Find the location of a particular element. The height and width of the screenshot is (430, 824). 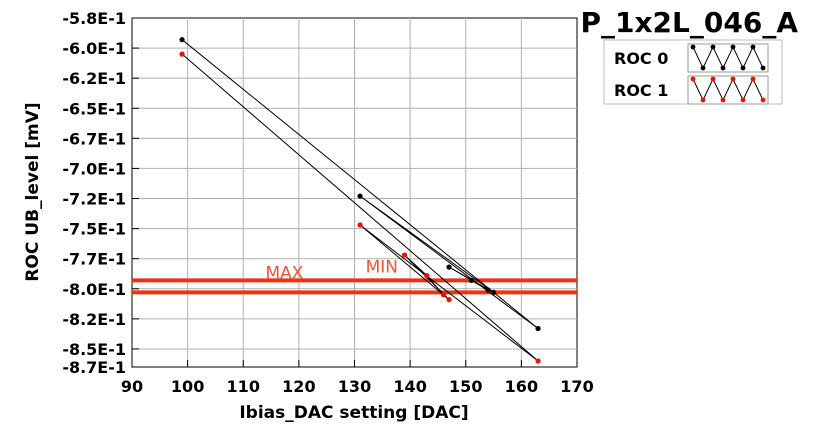

x-tick-labels: 90 100 110 120 130 140 150 160 170 is located at coordinates (357, 386).